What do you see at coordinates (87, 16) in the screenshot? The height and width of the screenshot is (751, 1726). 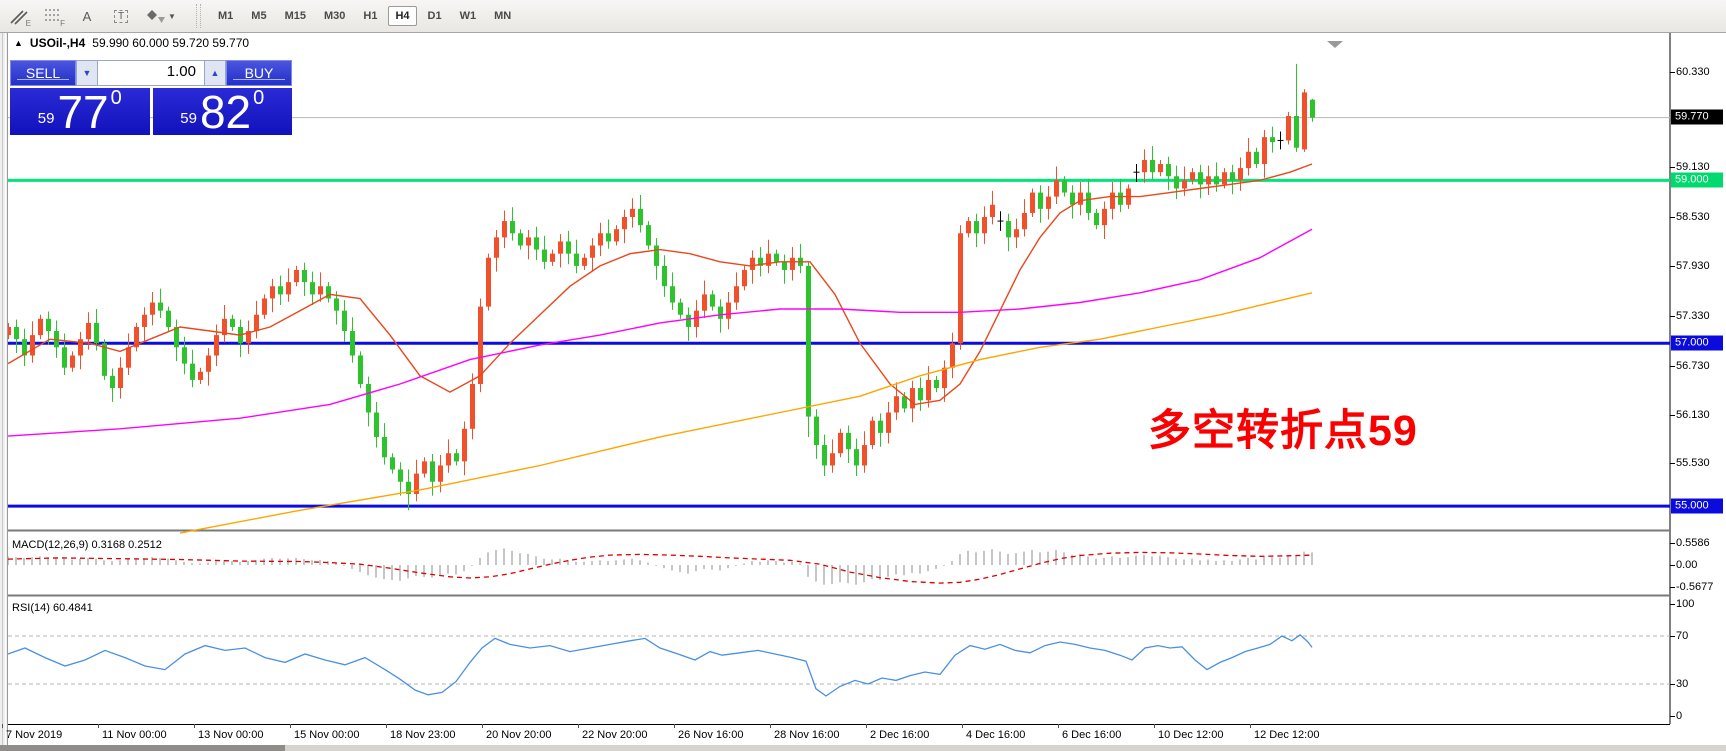 I see `text-icon: A` at bounding box center [87, 16].